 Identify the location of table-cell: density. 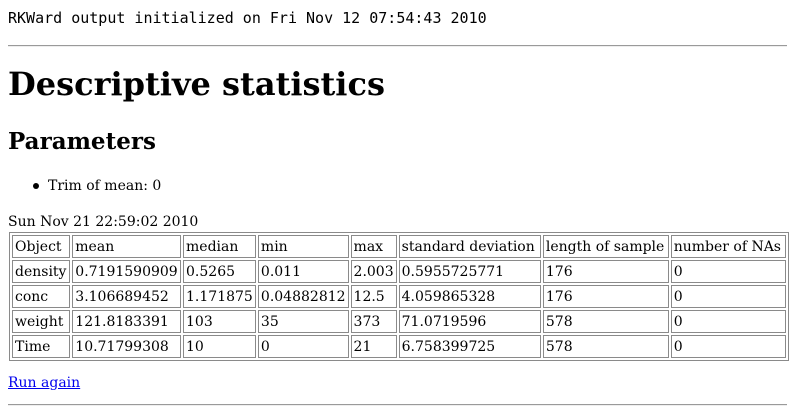
(41, 271).